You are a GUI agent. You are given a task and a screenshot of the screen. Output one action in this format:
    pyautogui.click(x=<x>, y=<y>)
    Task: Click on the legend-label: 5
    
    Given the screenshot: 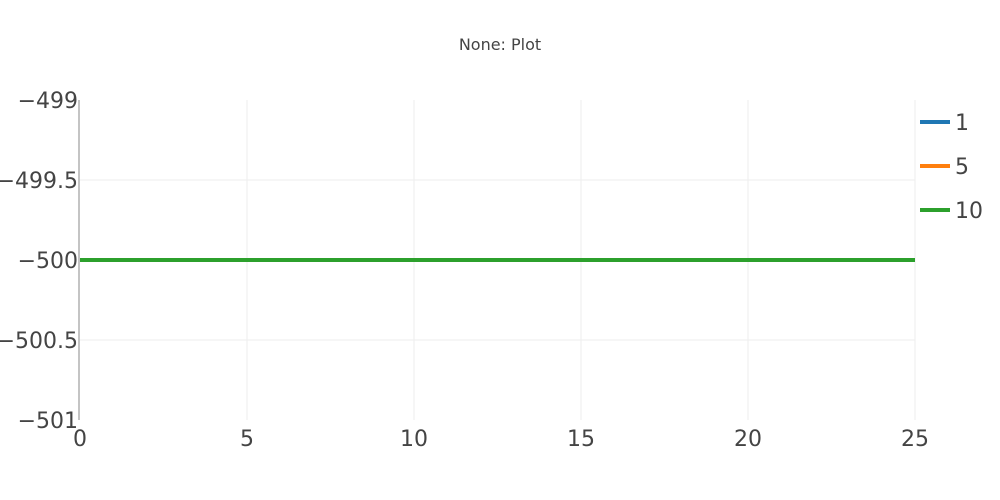 What is the action you would take?
    pyautogui.click(x=962, y=167)
    